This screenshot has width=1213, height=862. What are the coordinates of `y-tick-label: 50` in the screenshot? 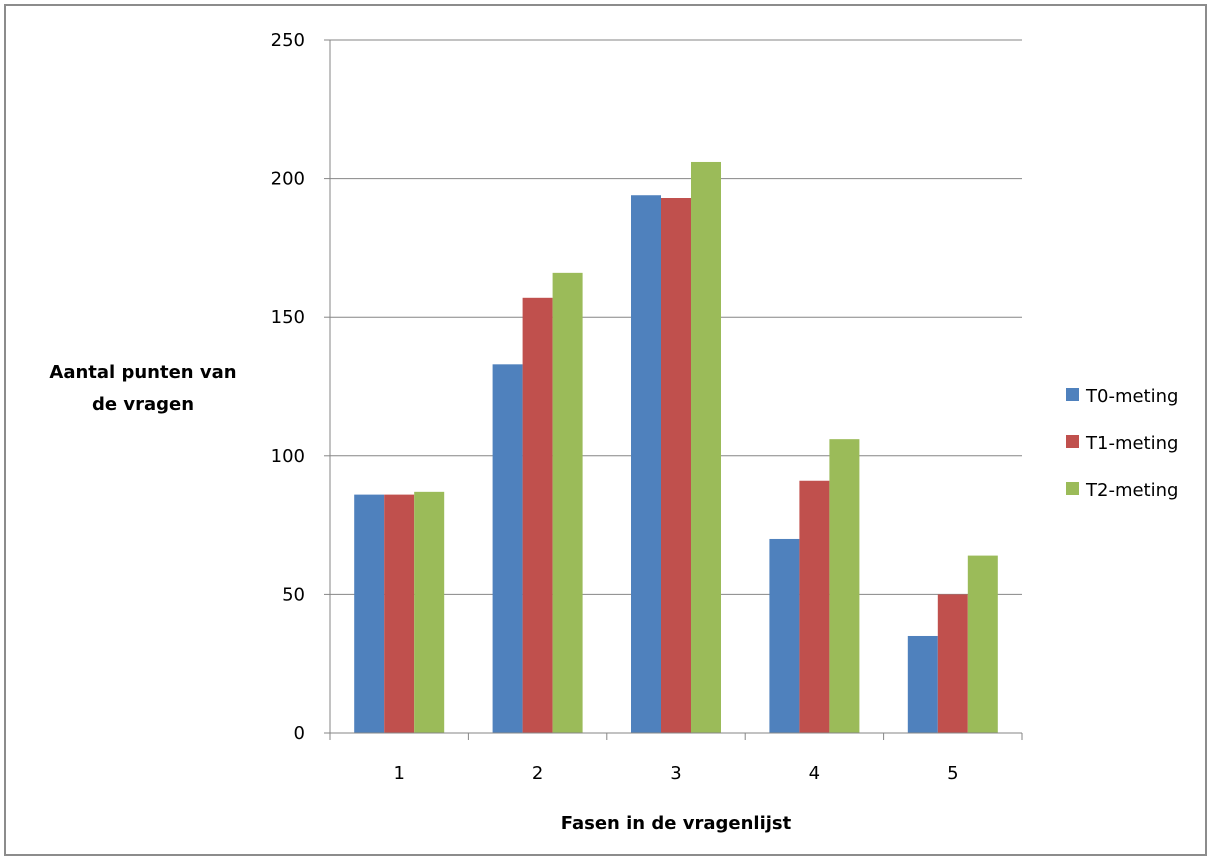 It's located at (293, 594).